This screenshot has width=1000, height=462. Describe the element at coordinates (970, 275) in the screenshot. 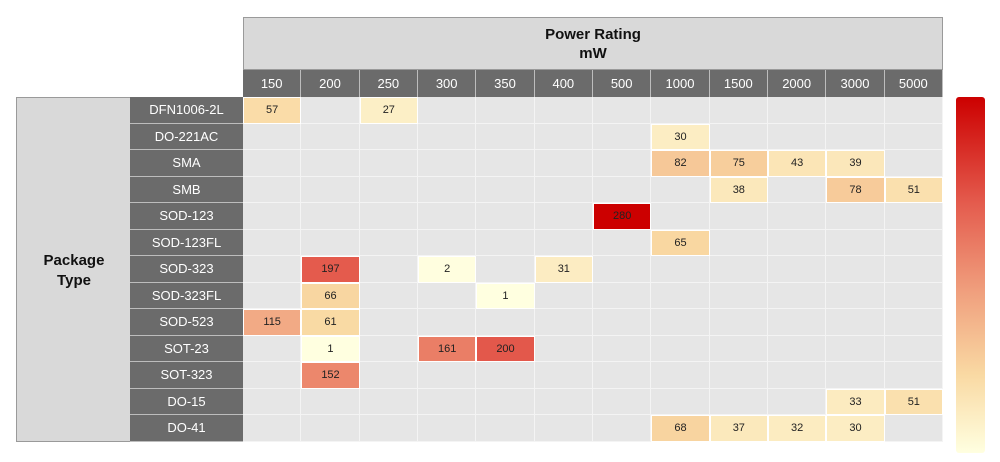

I see `color-scale-legend` at that location.